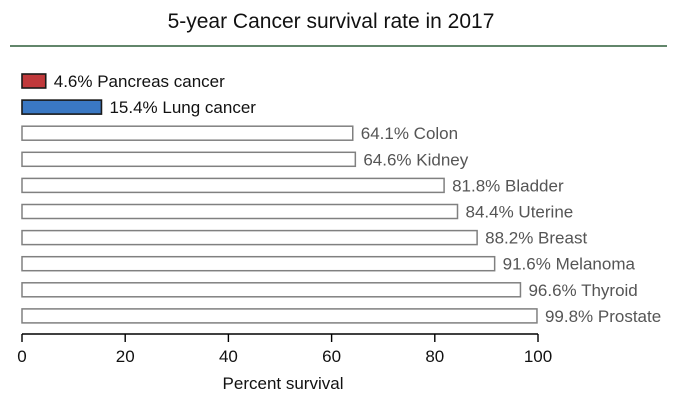  Describe the element at coordinates (284, 349) in the screenshot. I see `x-axis: 0 20 40 60 80 100` at that location.